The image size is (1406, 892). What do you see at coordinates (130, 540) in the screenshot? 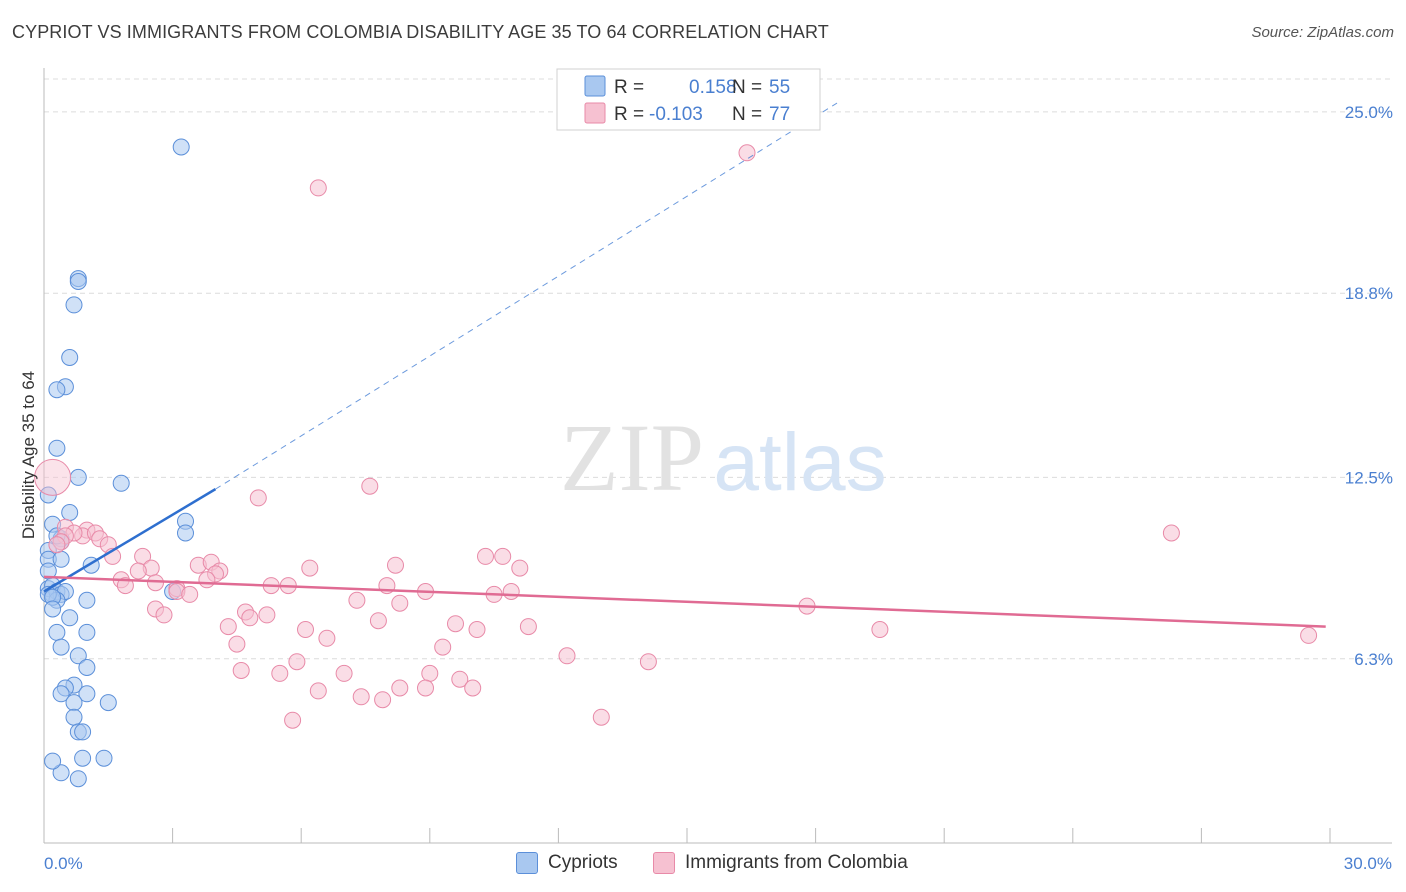
I see `cypriot-trend-line` at bounding box center [130, 540].